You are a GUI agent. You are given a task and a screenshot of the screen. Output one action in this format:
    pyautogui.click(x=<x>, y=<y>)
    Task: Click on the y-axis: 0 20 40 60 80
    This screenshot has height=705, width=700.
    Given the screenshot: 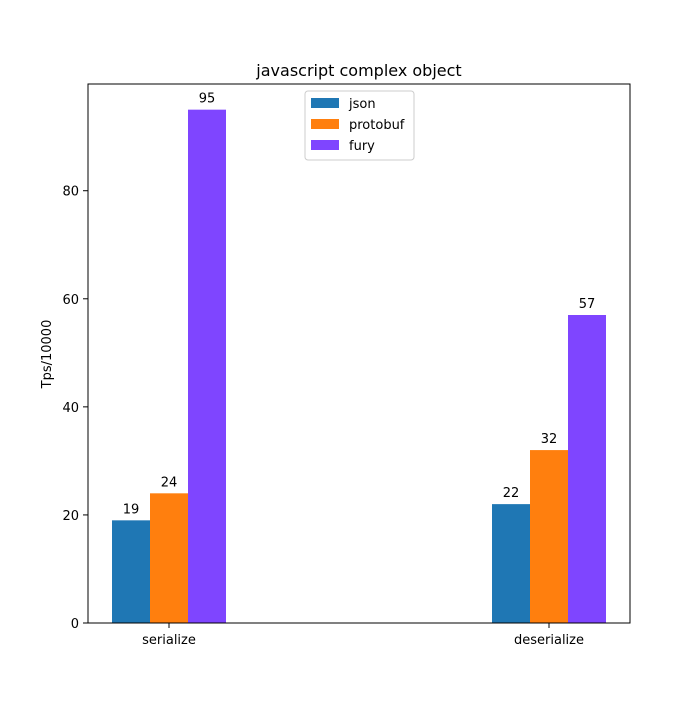 What is the action you would take?
    pyautogui.click(x=75, y=408)
    